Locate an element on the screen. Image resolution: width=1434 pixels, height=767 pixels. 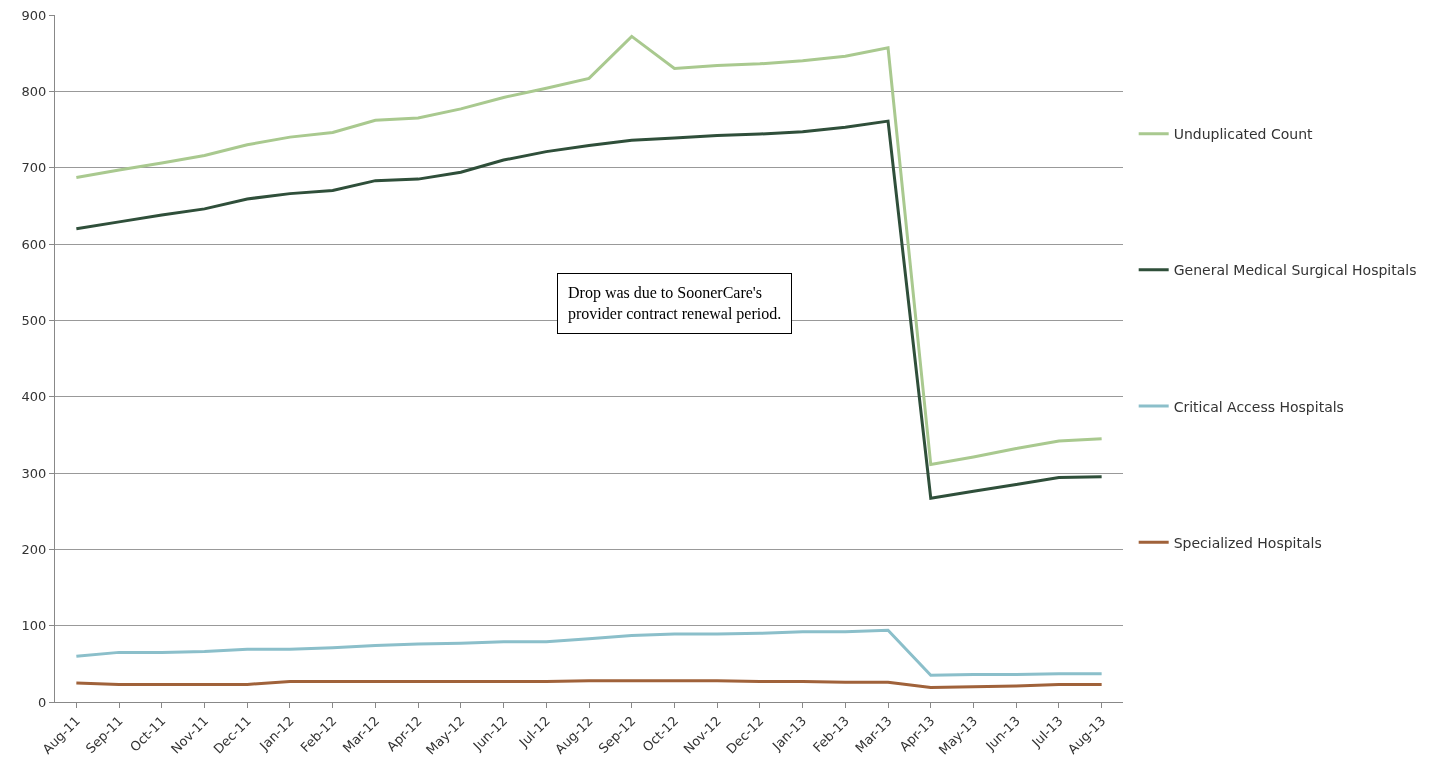
y-tick-label: 900 is located at coordinates (34, 15).